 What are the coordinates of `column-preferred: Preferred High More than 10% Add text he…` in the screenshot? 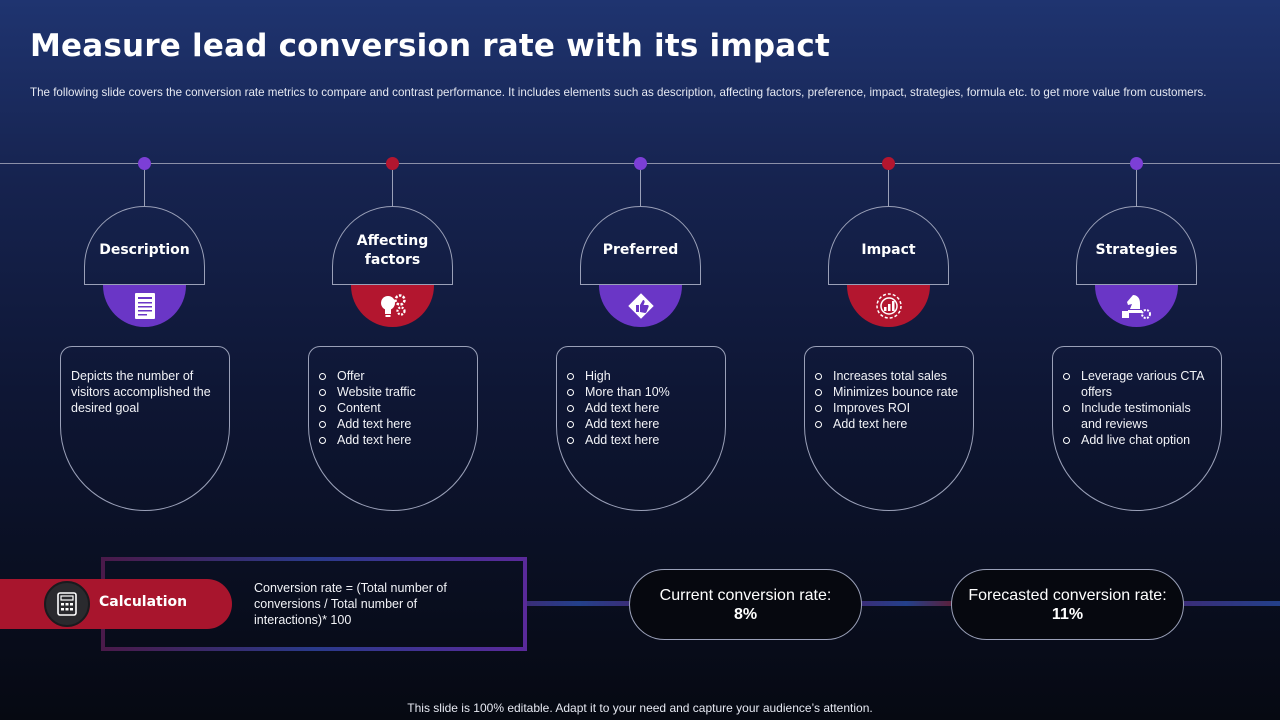 It's located at (641, 335).